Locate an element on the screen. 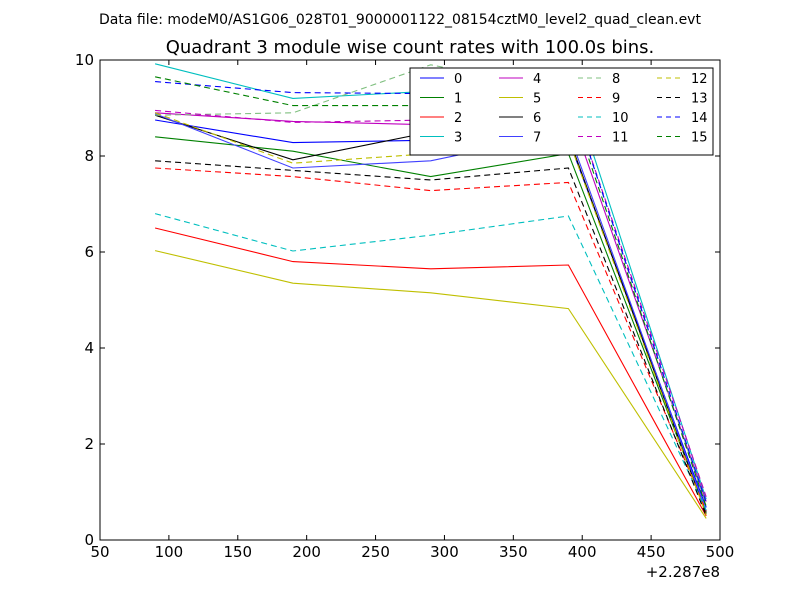  legend-label-11: 11 is located at coordinates (620, 138).